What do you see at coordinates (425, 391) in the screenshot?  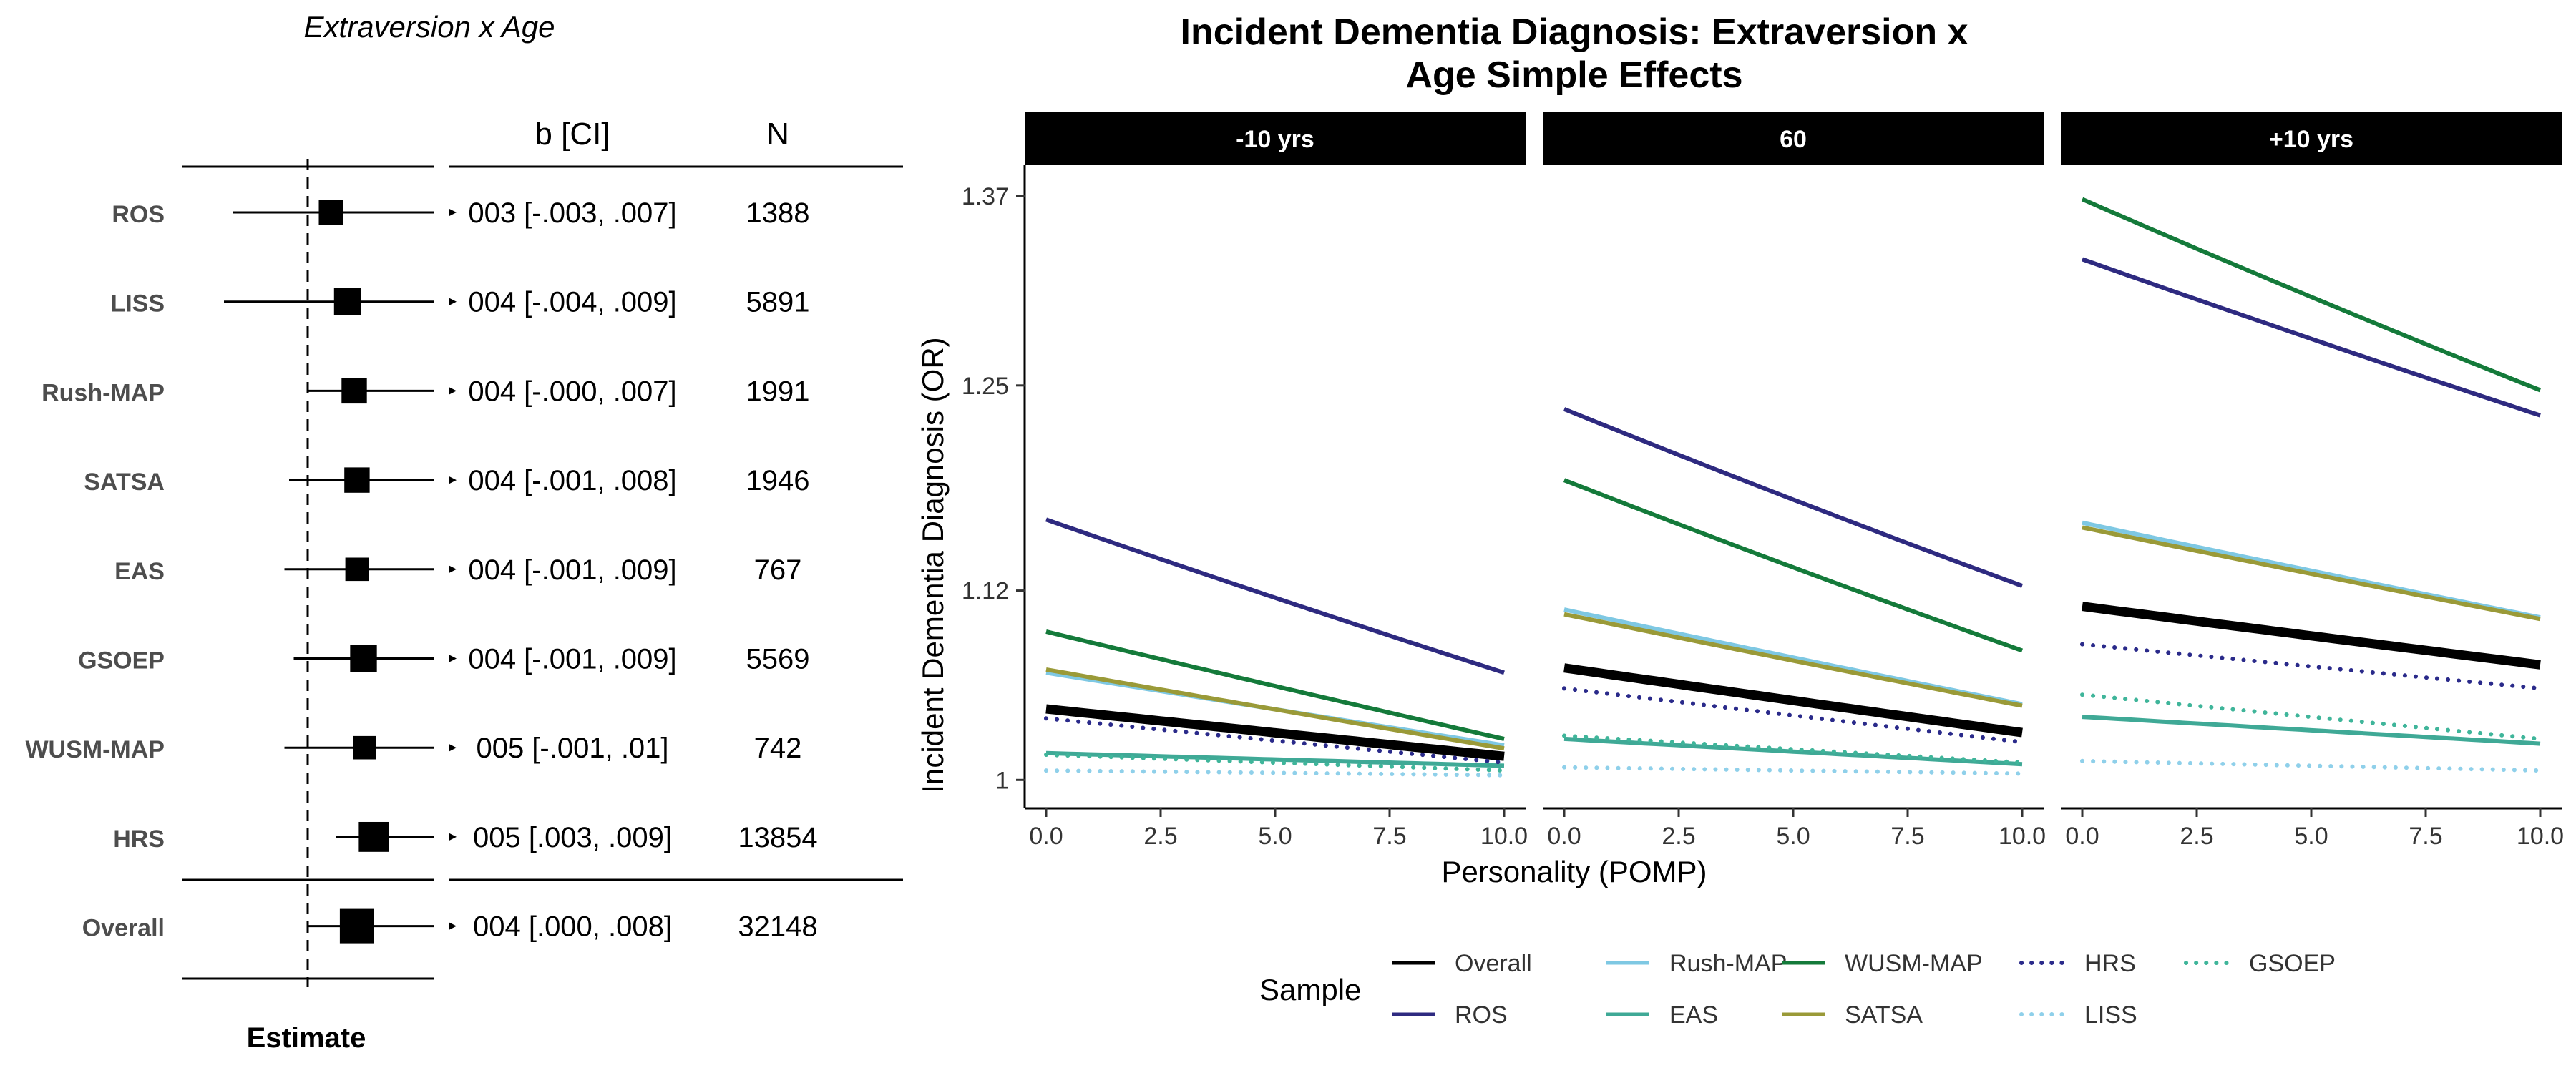 I see `forest-row: Rush-MAP 004 [-.000, .007] 1991` at bounding box center [425, 391].